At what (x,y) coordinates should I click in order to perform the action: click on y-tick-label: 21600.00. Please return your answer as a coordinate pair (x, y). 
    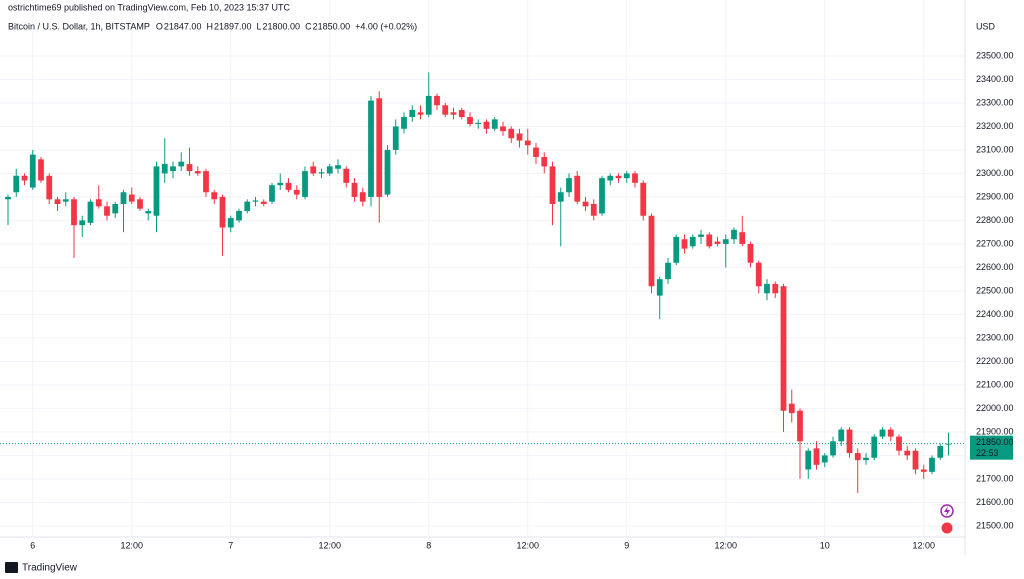
    Looking at the image, I should click on (995, 502).